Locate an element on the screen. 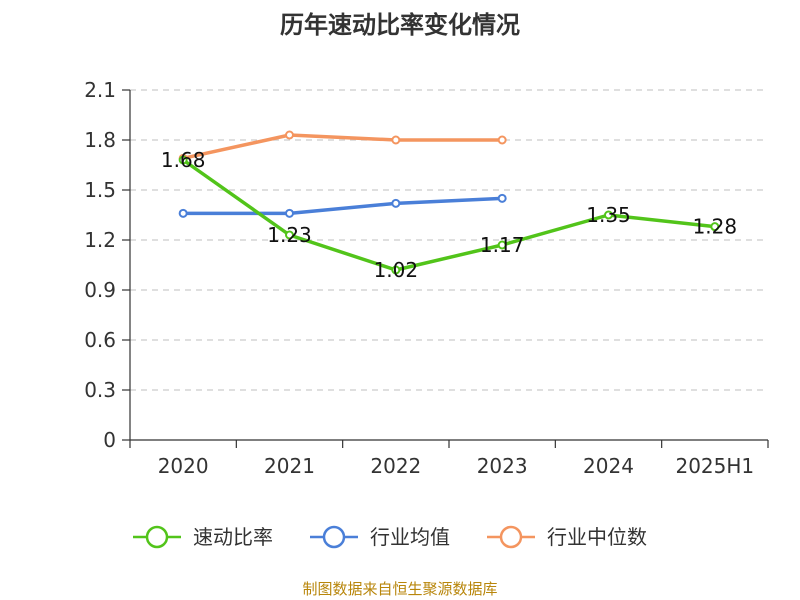  legend-label: 行业均值 is located at coordinates (410, 537).